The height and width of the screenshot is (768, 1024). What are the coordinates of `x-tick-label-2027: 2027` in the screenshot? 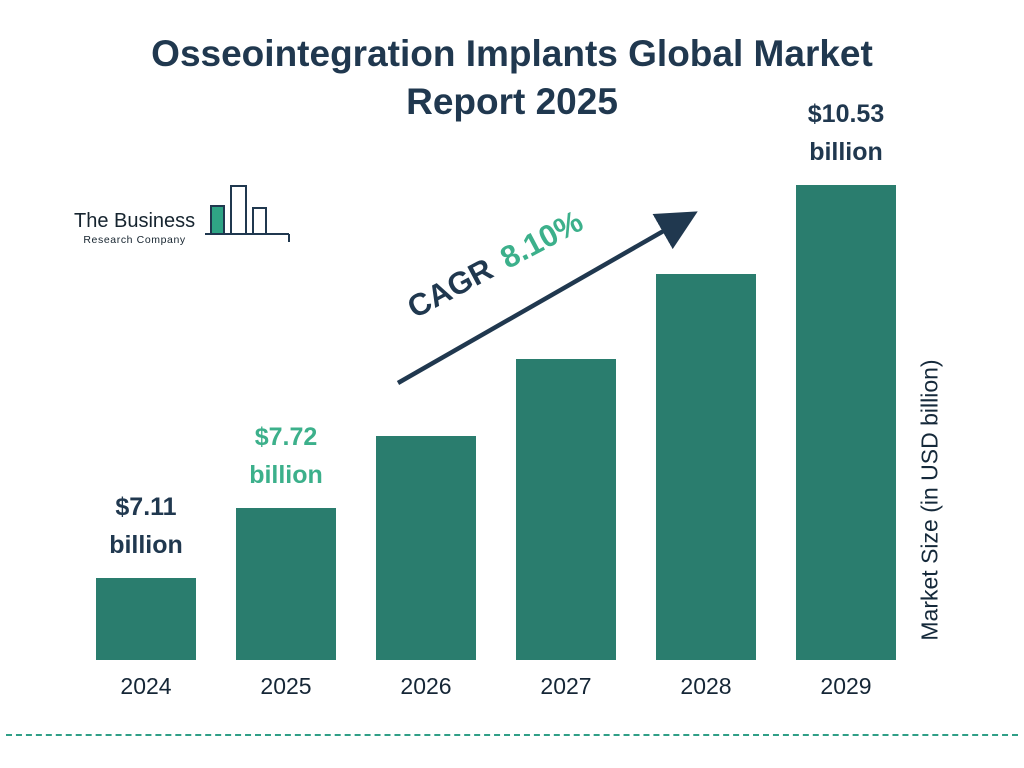 It's located at (566, 686).